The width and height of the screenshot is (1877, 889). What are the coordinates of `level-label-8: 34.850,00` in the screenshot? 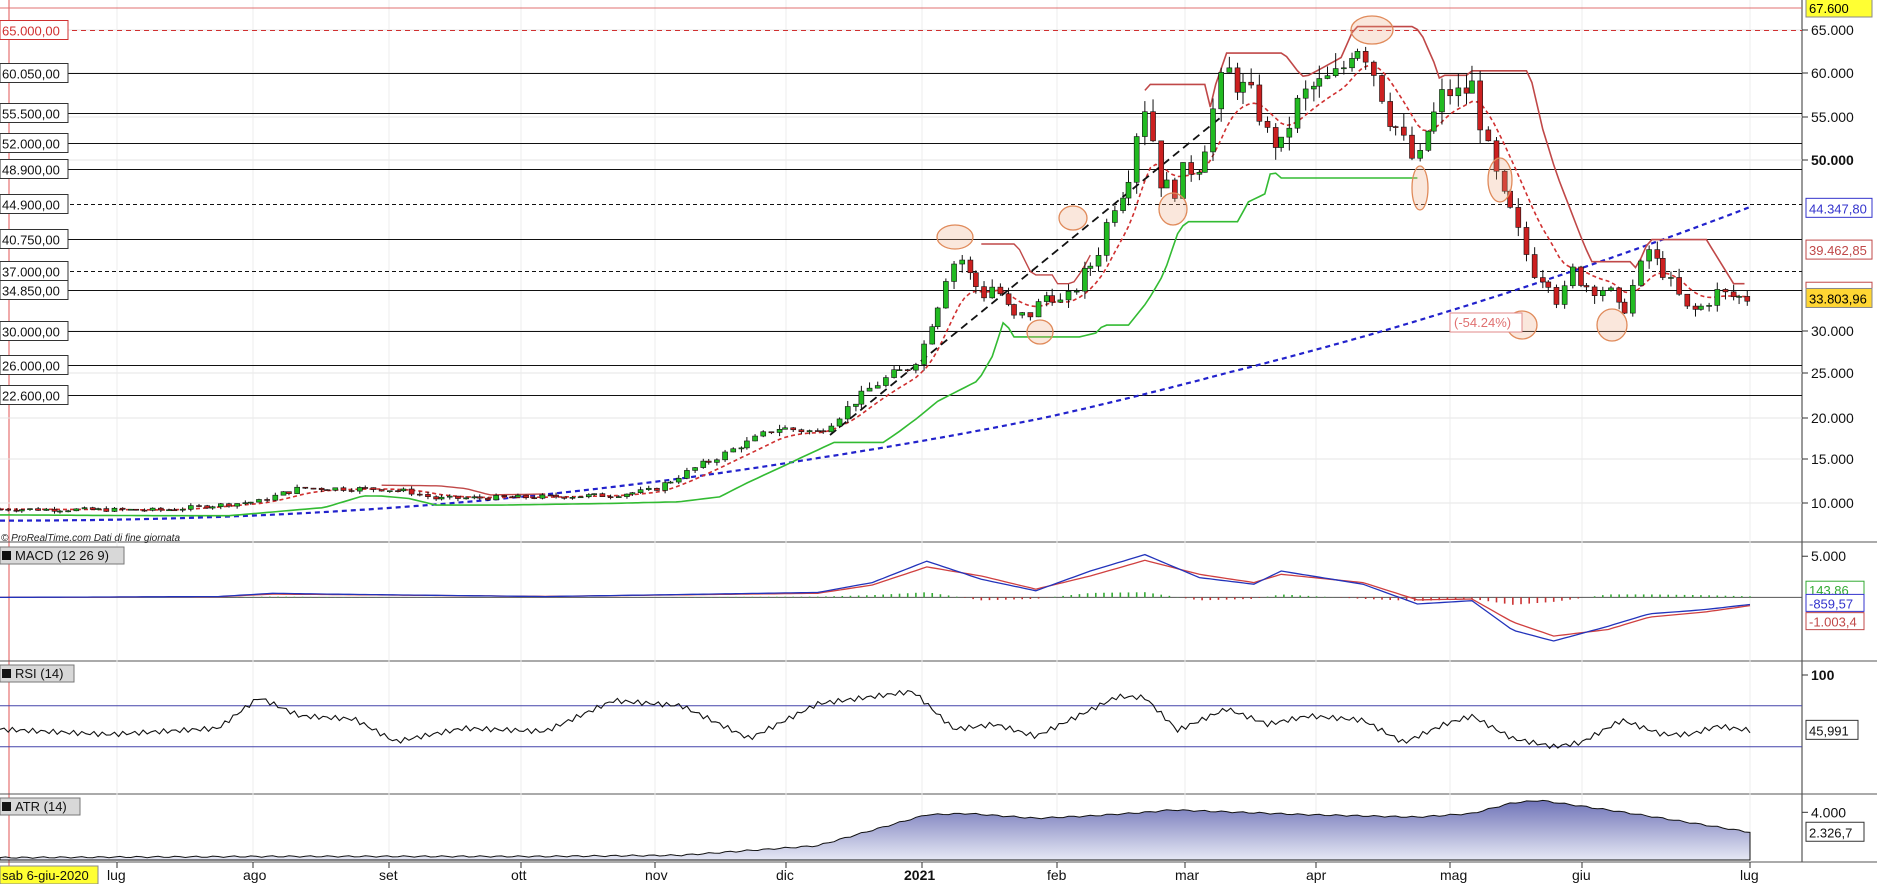 It's located at (31, 291).